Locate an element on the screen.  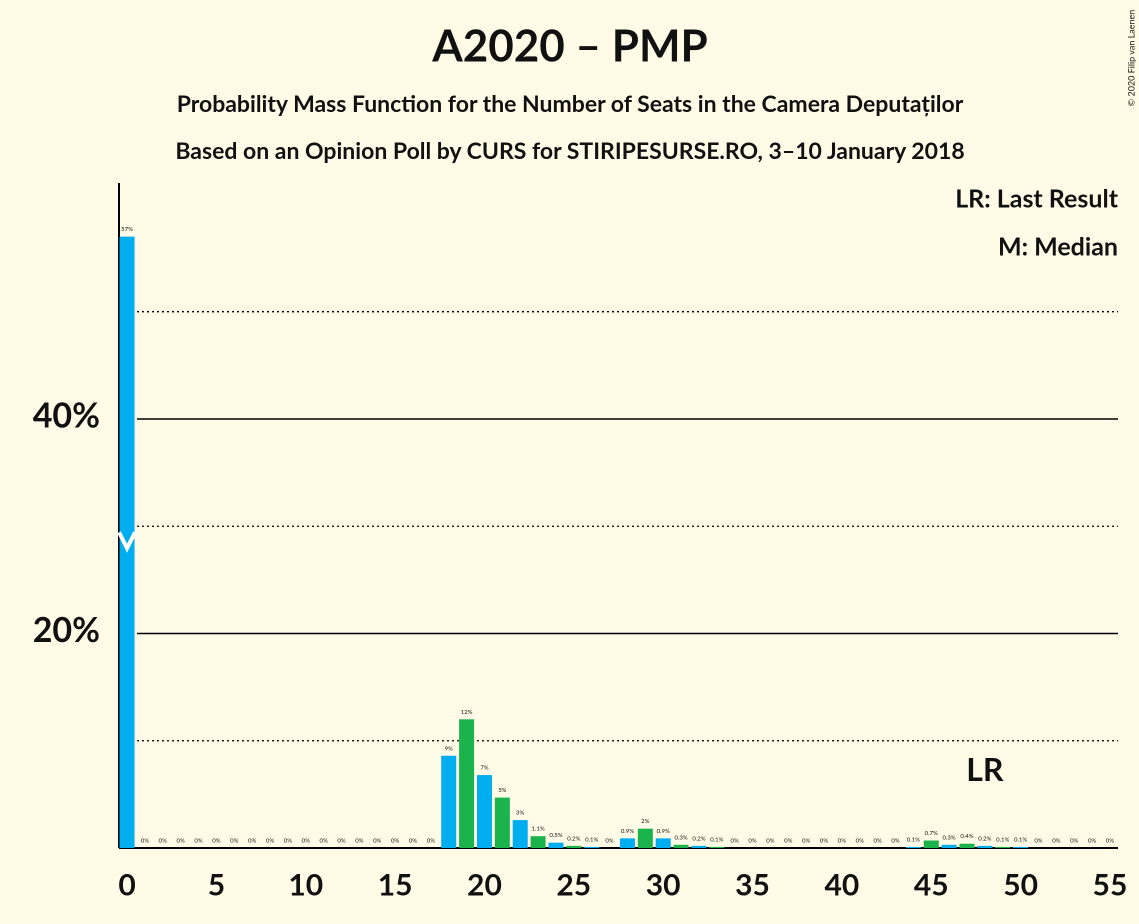
median-marker is located at coordinates (127, 542).